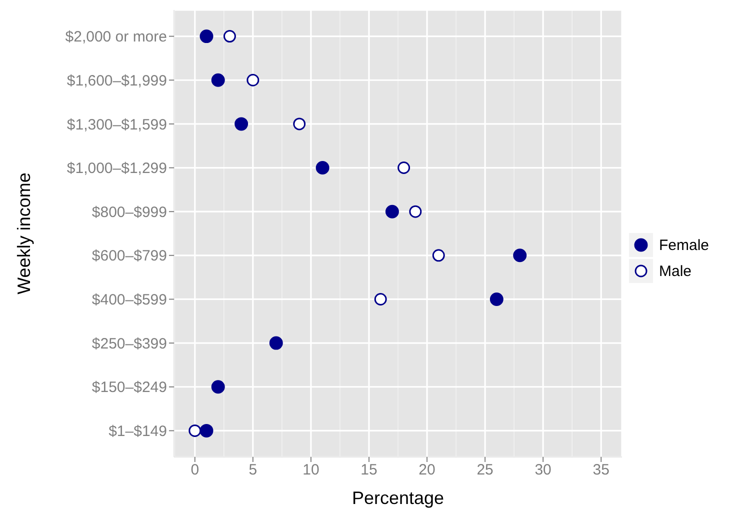  Describe the element at coordinates (684, 245) in the screenshot. I see `legend-label: Female` at that location.